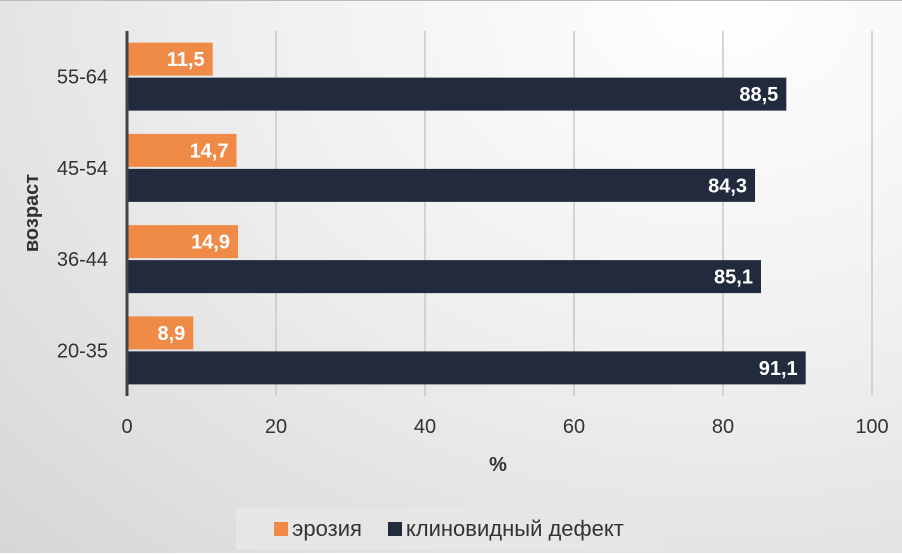  Describe the element at coordinates (82, 260) in the screenshot. I see `y-tick-label: 36-44` at that location.